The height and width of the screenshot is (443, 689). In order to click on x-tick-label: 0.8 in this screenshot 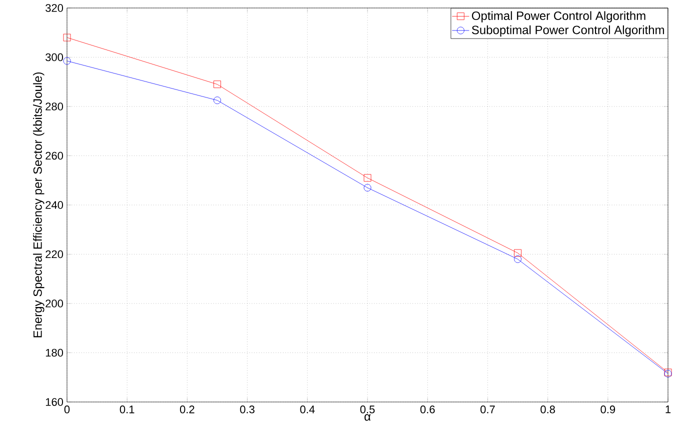, I will do `click(547, 410)`.